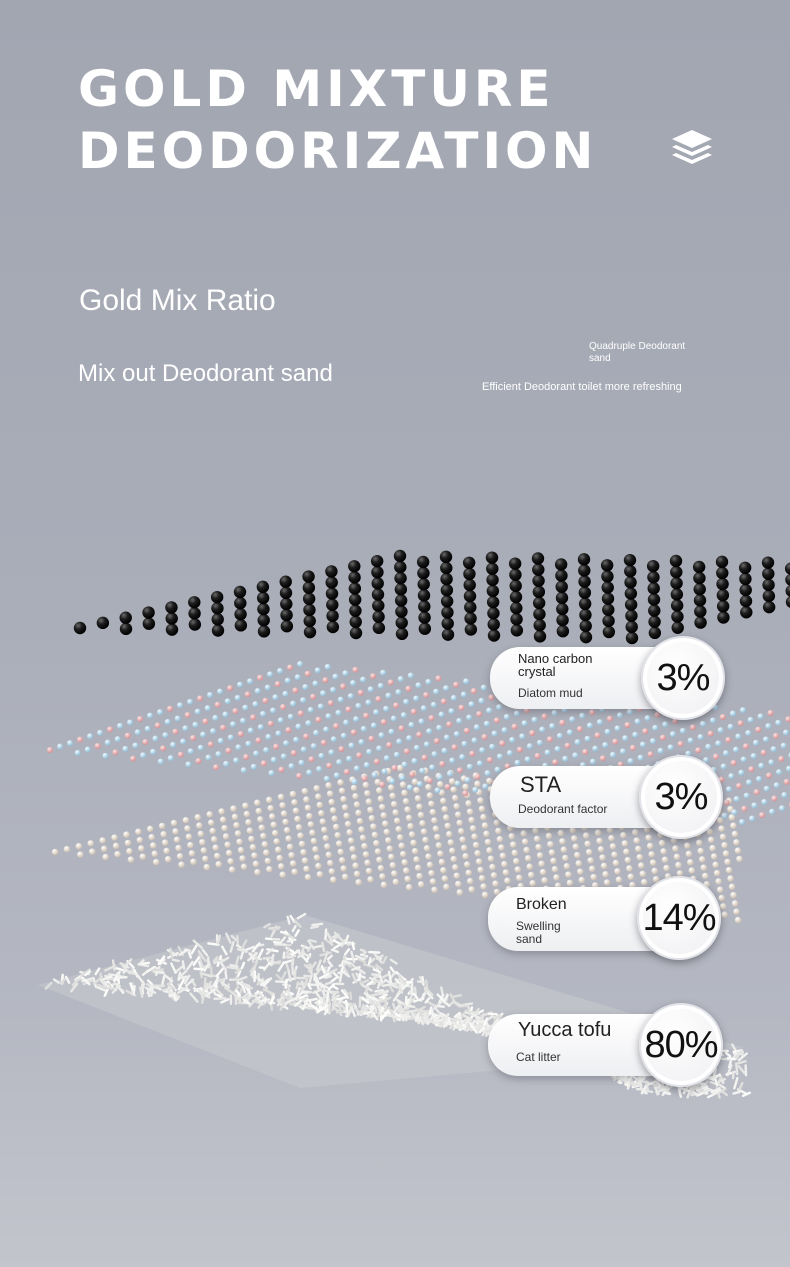  Describe the element at coordinates (637, 352) in the screenshot. I see `small-caption-title: Quadruple Deodorant sand` at that location.